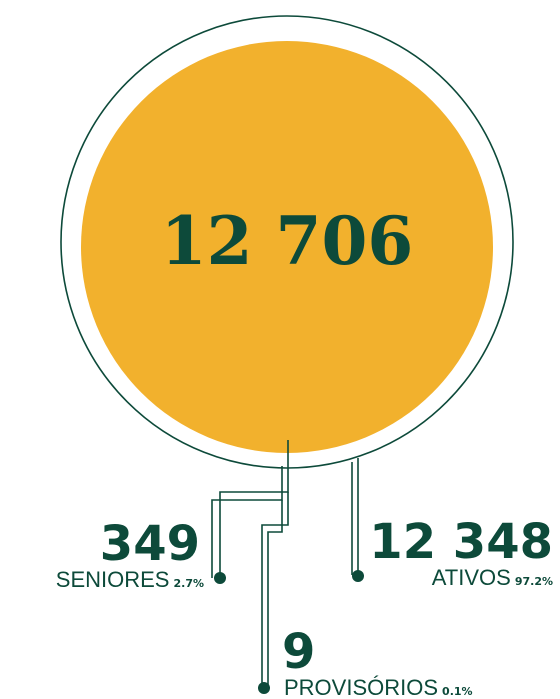  What do you see at coordinates (361, 687) in the screenshot?
I see `group-name: PROVISÓRIOS` at bounding box center [361, 687].